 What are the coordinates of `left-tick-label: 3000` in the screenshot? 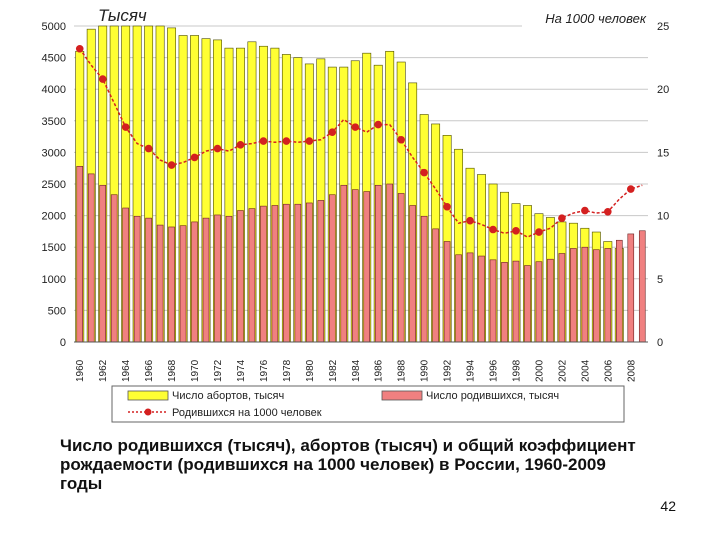 It's located at (54, 153).